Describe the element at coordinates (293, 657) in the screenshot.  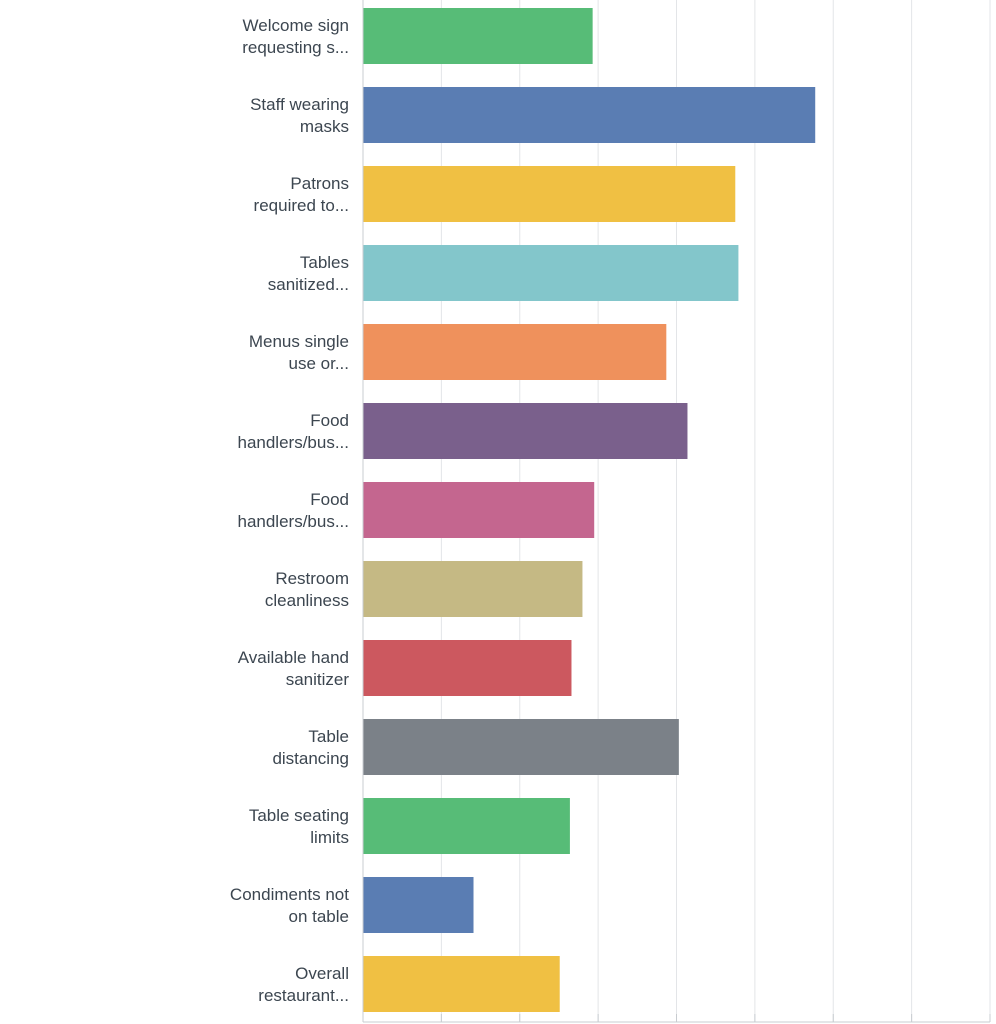
I see `category-label-line: Available hand` at that location.